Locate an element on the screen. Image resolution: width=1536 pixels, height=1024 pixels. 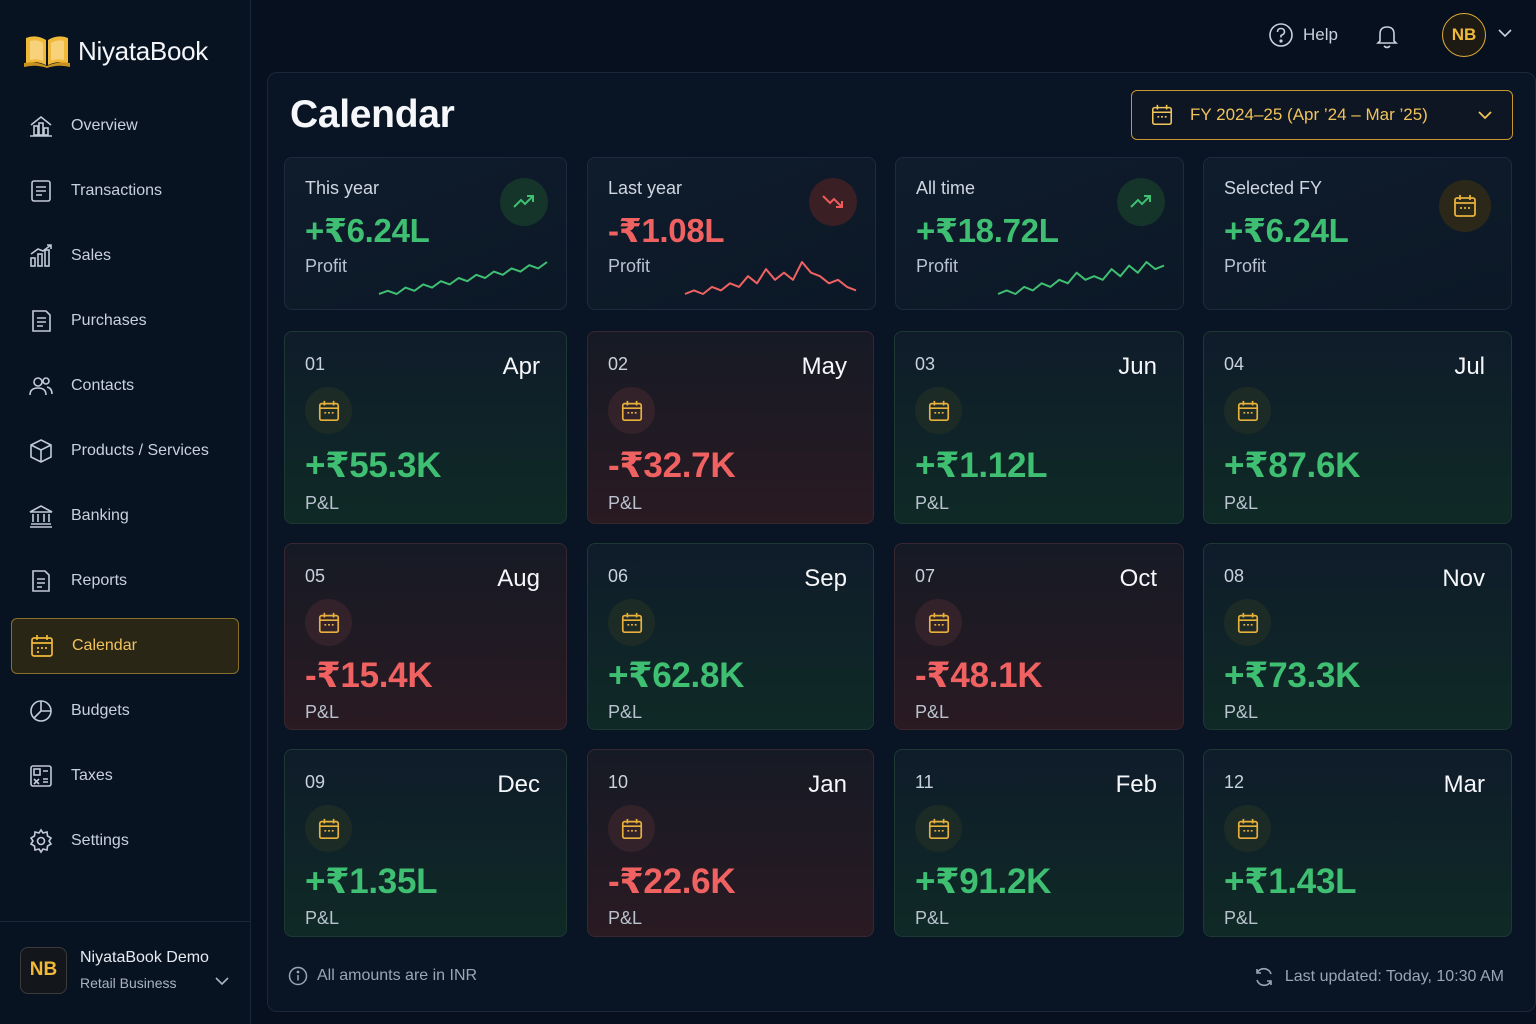
month-name: Dec is located at coordinates (518, 784).